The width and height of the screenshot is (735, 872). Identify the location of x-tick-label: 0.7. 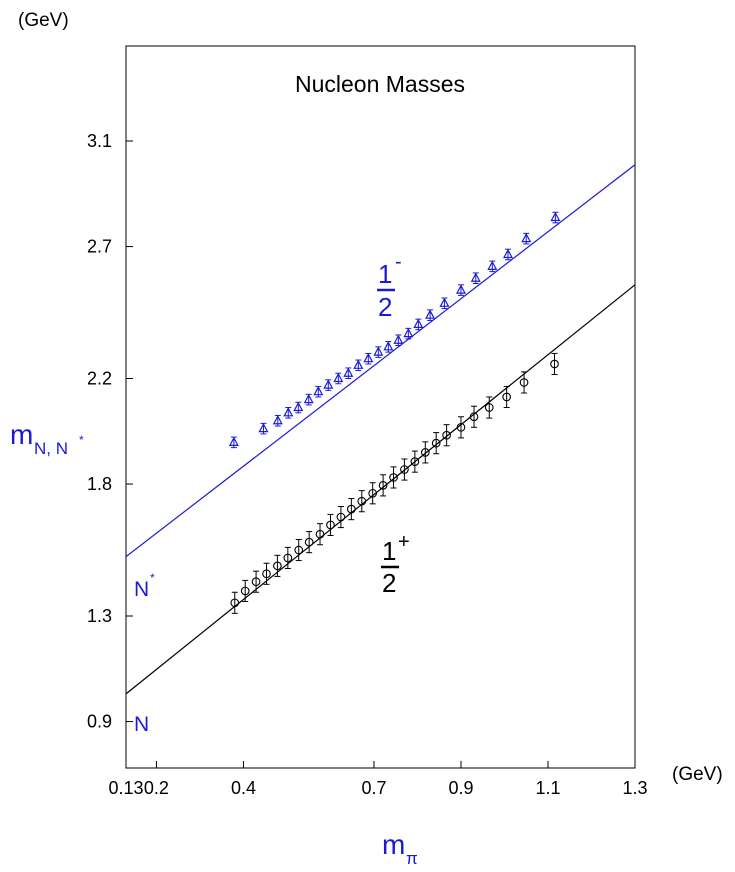
(373, 788).